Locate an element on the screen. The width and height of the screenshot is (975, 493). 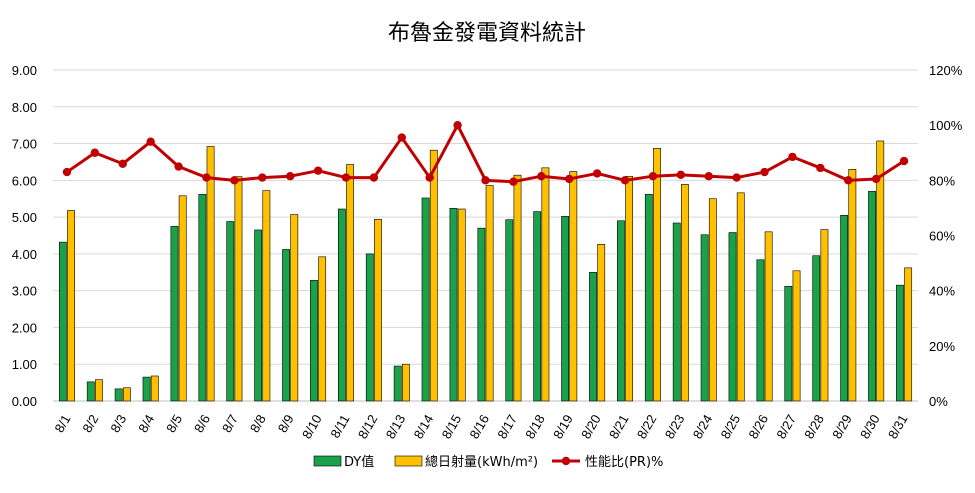
bar-irradiance-8/26 is located at coordinates (768, 316).